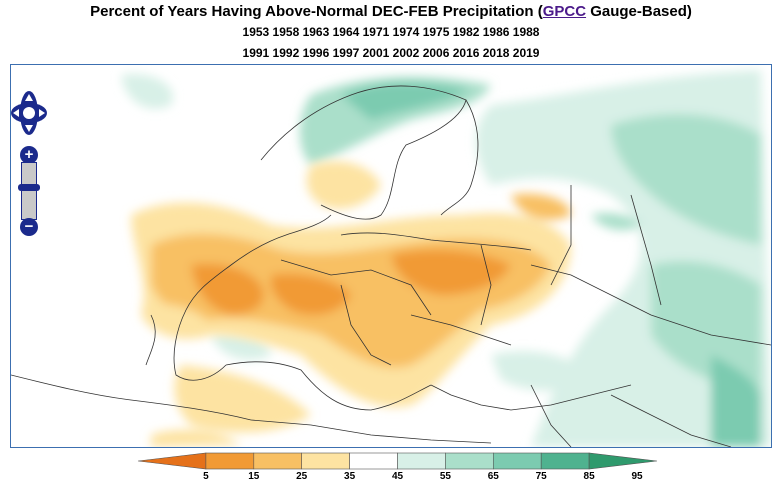 The image size is (782, 488). Describe the element at coordinates (350, 476) in the screenshot. I see `legend-label: 35` at that location.